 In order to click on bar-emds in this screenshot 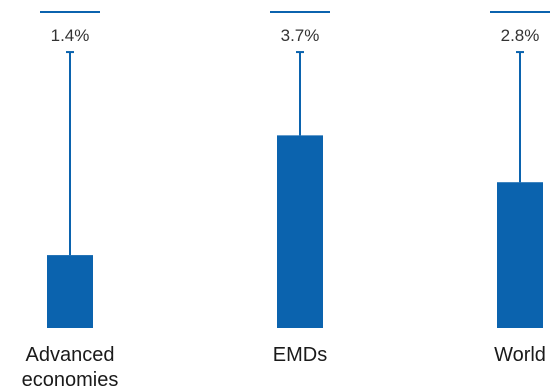, I will do `click(300, 231)`.